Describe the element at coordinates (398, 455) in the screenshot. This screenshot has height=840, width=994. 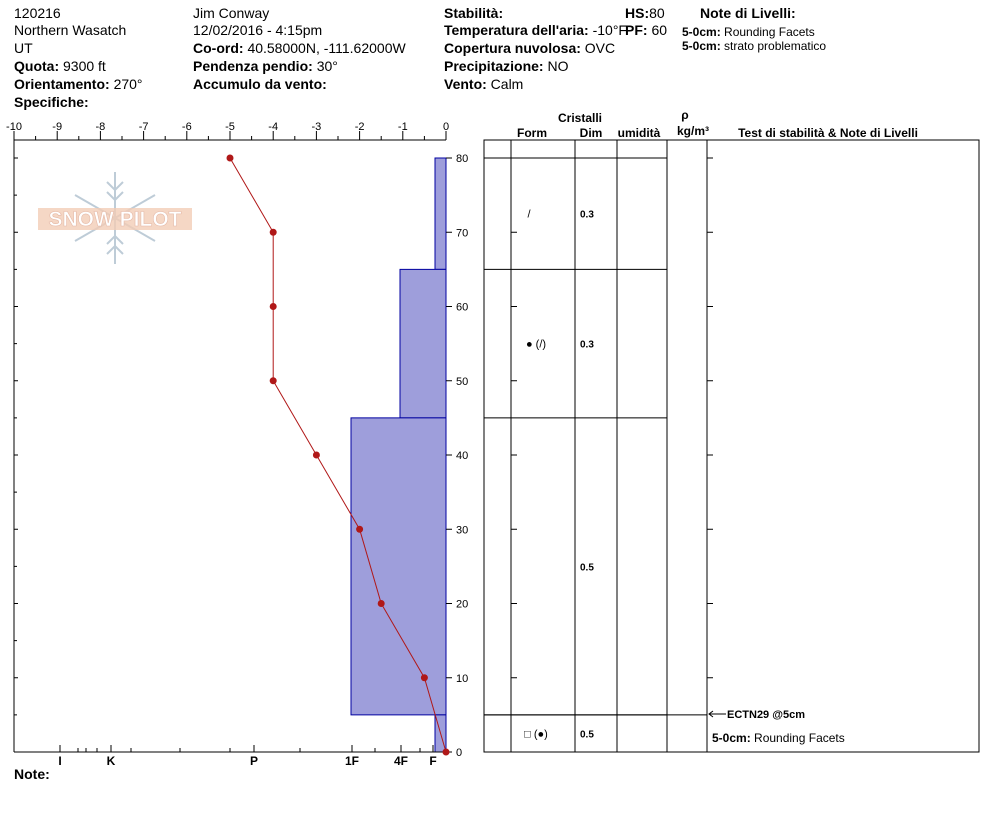
I see `hardness-layers` at that location.